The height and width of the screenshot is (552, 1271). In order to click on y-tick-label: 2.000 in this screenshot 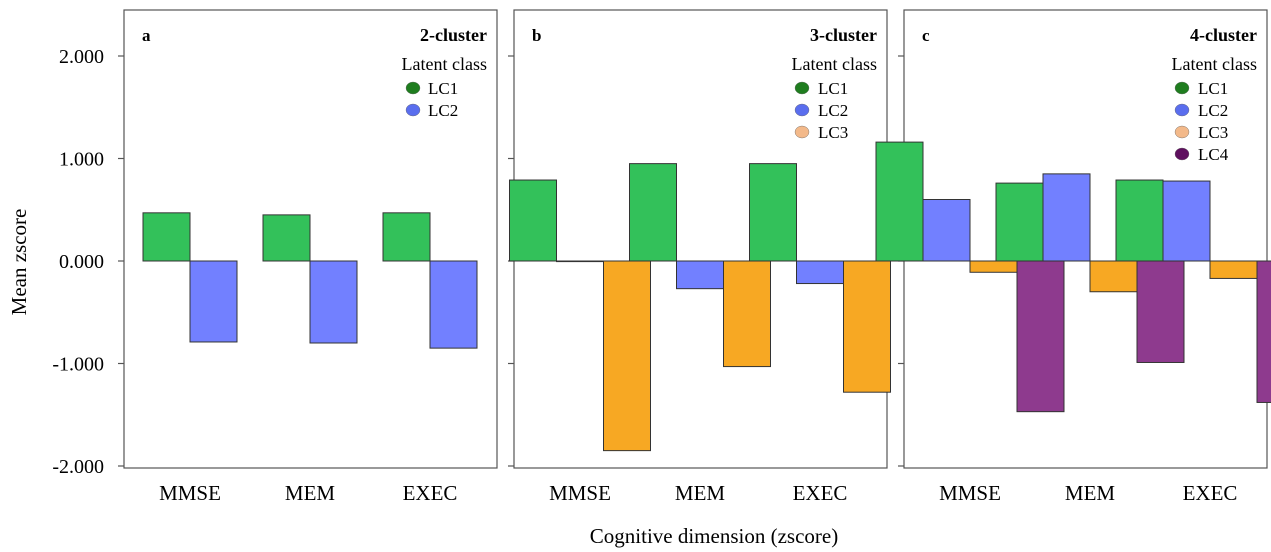, I will do `click(81, 57)`.